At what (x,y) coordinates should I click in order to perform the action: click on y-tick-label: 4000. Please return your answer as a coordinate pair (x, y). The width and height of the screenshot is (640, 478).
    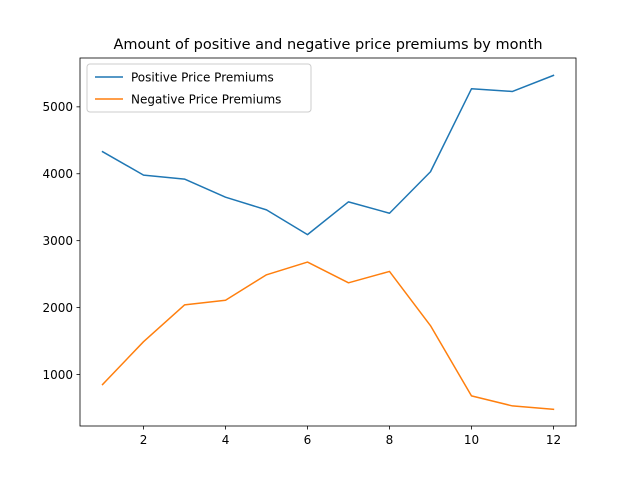
    Looking at the image, I should click on (57, 174).